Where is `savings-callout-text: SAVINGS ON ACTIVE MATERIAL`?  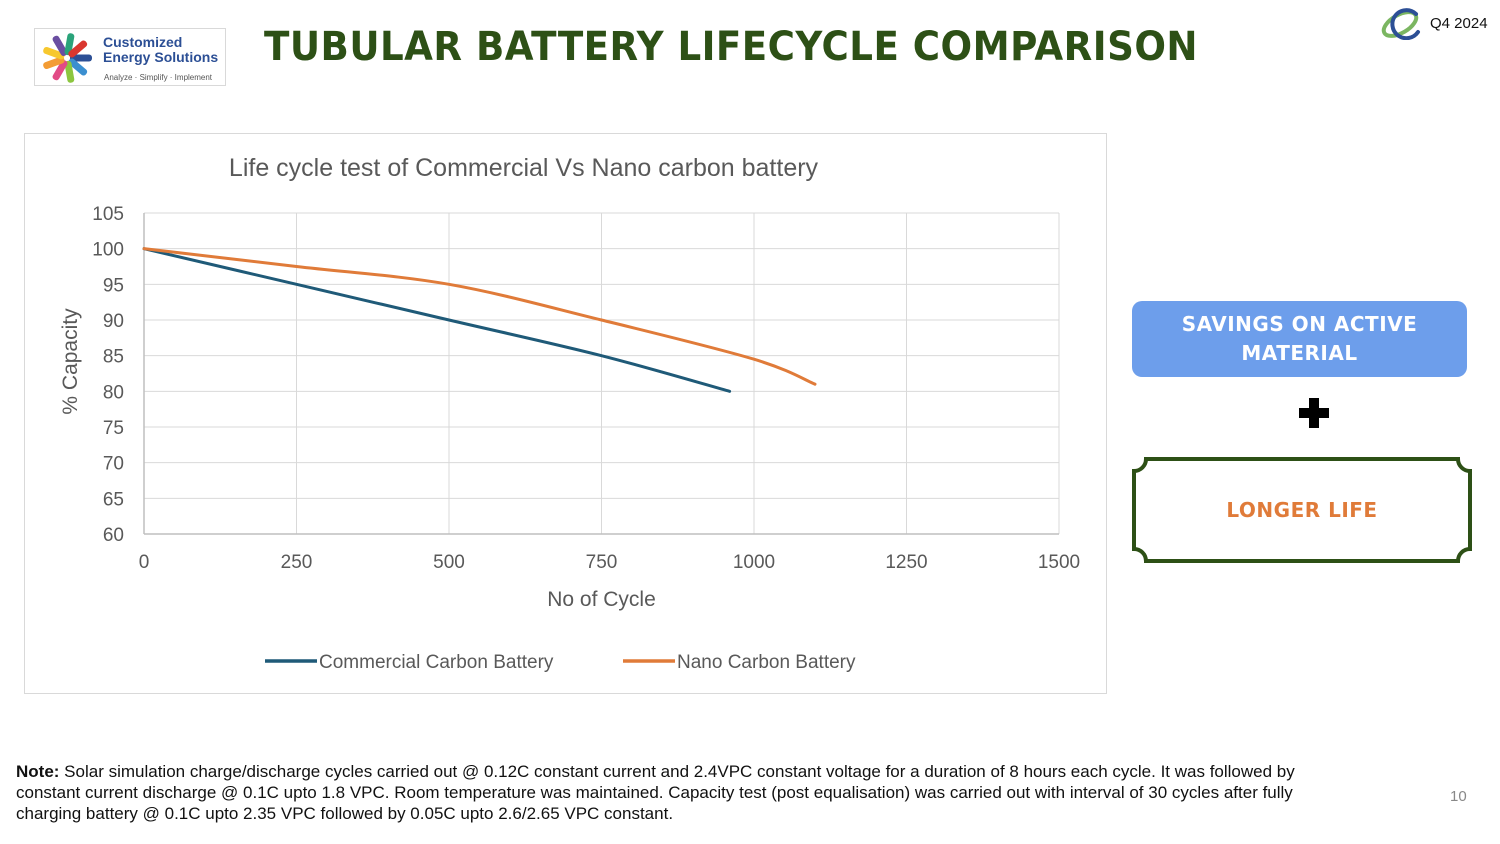 savings-callout-text: SAVINGS ON ACTIVE MATERIAL is located at coordinates (1299, 338).